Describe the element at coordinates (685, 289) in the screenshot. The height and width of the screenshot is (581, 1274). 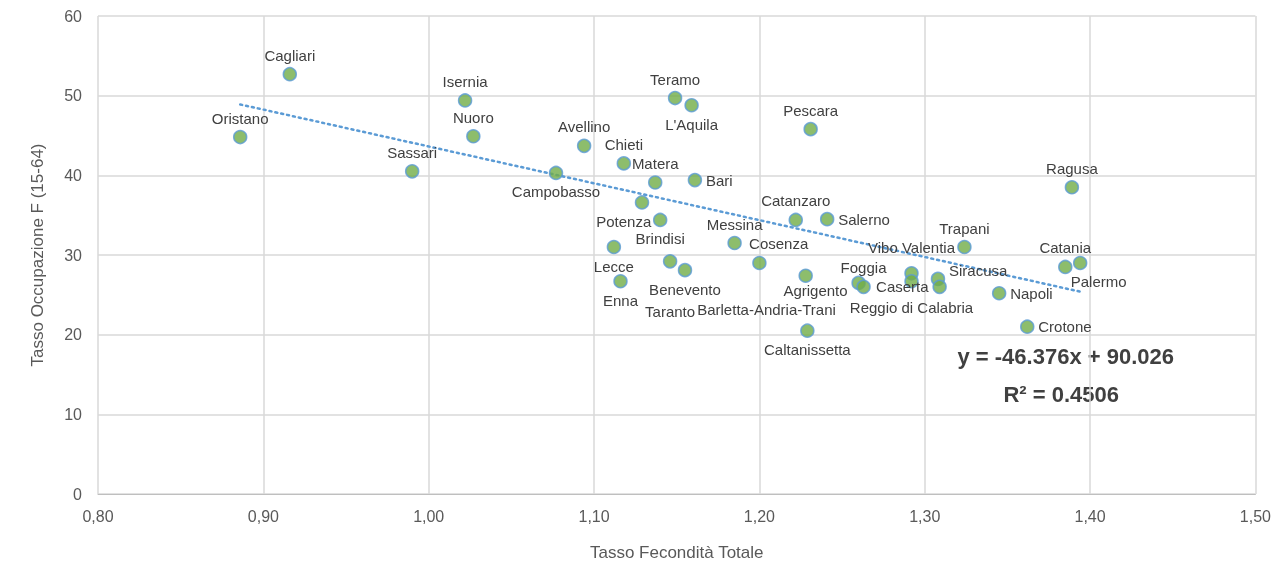
I see `annotation: Benevento` at that location.